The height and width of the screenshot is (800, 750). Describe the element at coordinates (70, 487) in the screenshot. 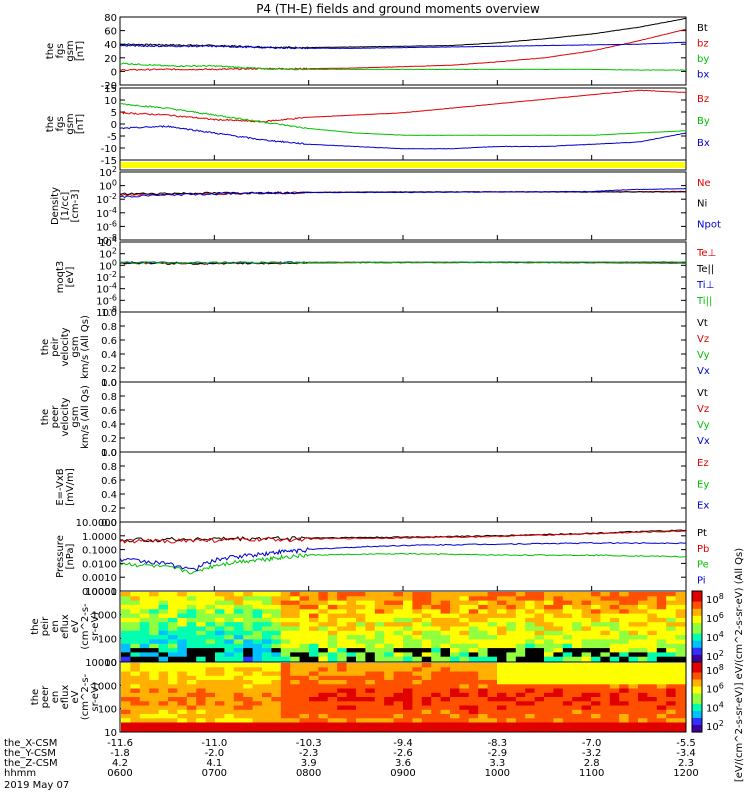

I see `y-axis-label: [mV/m]` at that location.